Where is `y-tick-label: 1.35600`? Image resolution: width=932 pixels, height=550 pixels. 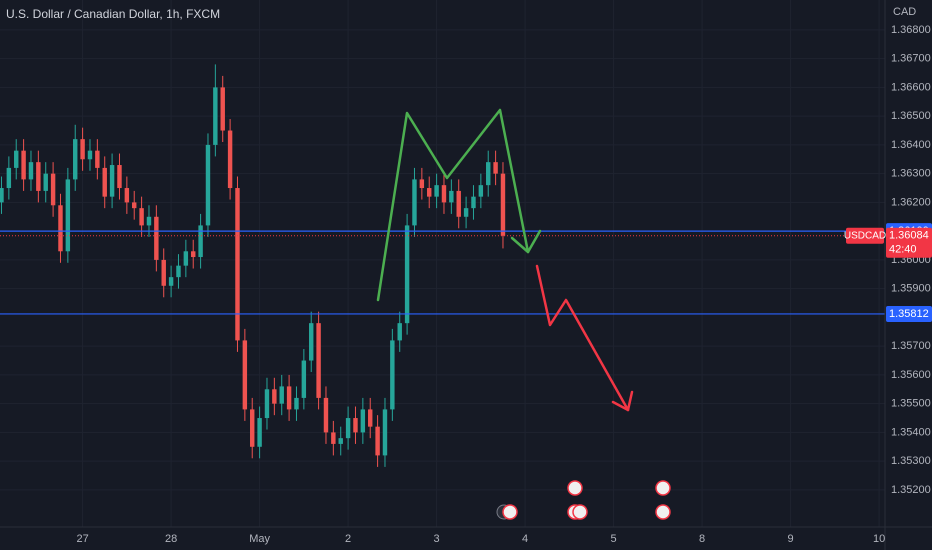
y-tick-label: 1.35600 is located at coordinates (911, 375).